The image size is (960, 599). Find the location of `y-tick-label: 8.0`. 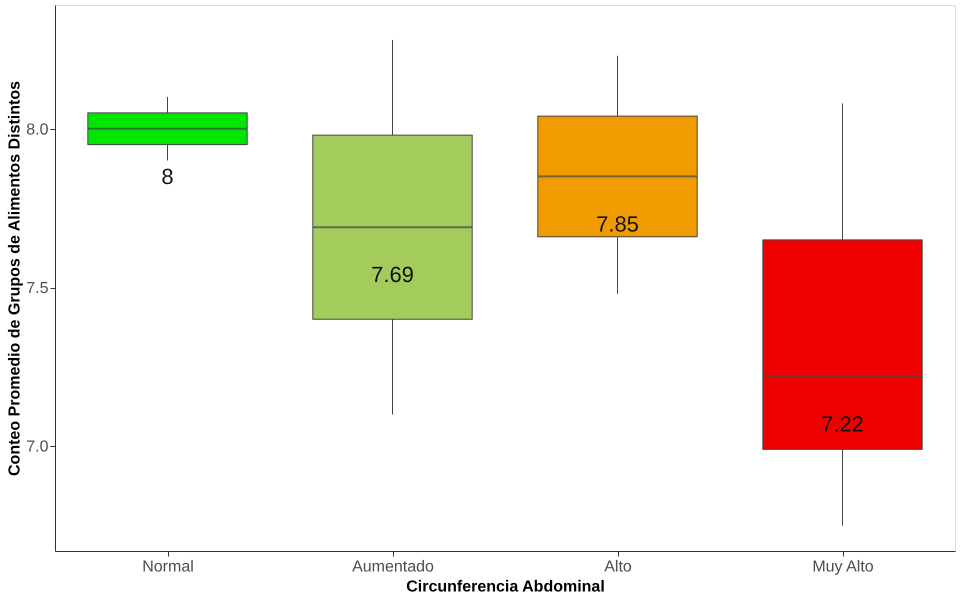

y-tick-label: 8.0 is located at coordinates (37, 129).